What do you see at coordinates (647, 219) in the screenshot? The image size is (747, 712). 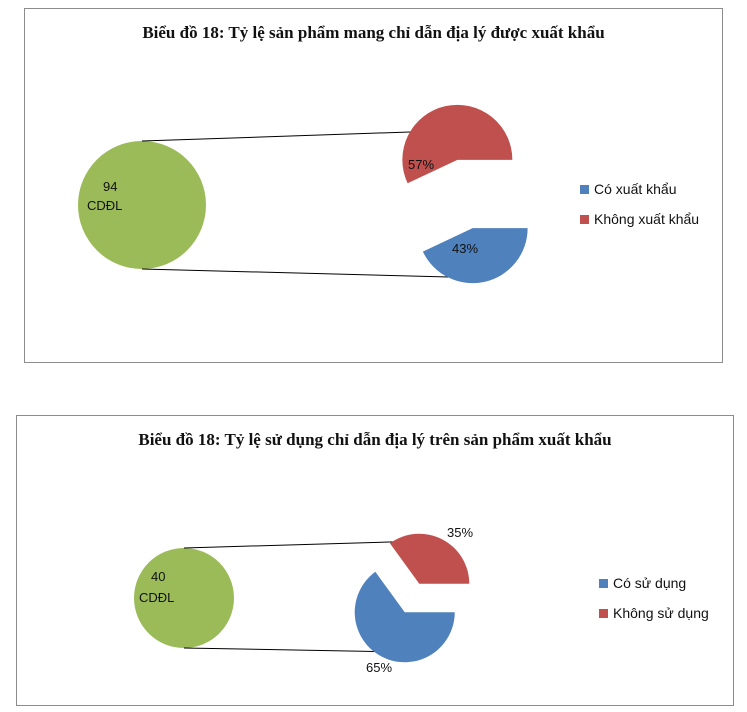 I see `legend-label: Không xuất khẩu` at bounding box center [647, 219].